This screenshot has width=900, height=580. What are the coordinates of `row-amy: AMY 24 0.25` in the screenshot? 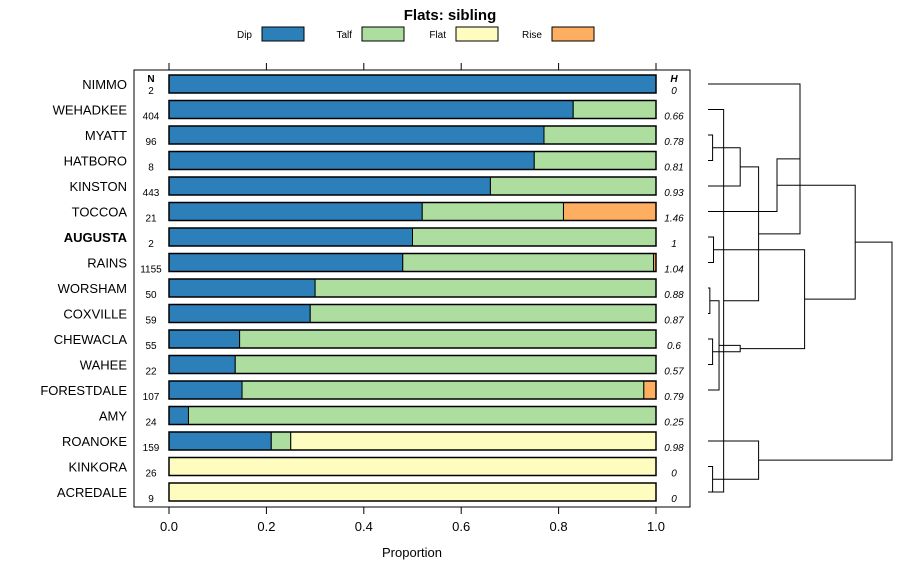 It's located at (391, 417).